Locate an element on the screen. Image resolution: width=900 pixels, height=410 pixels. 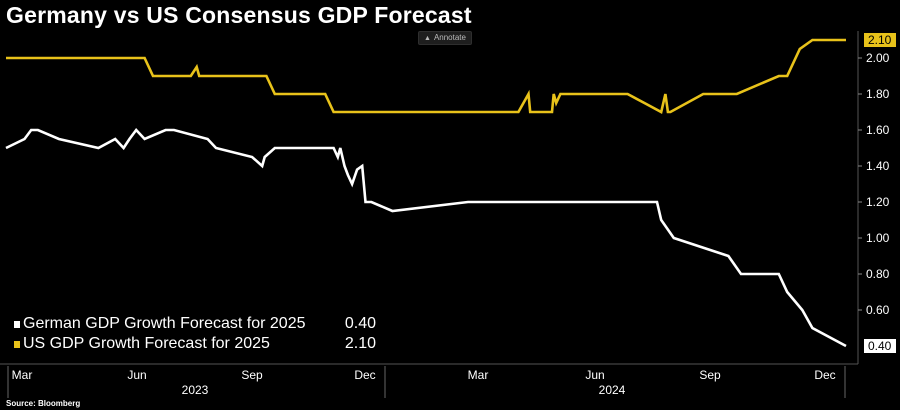
legend-value-us: 2.10 is located at coordinates (360, 343).